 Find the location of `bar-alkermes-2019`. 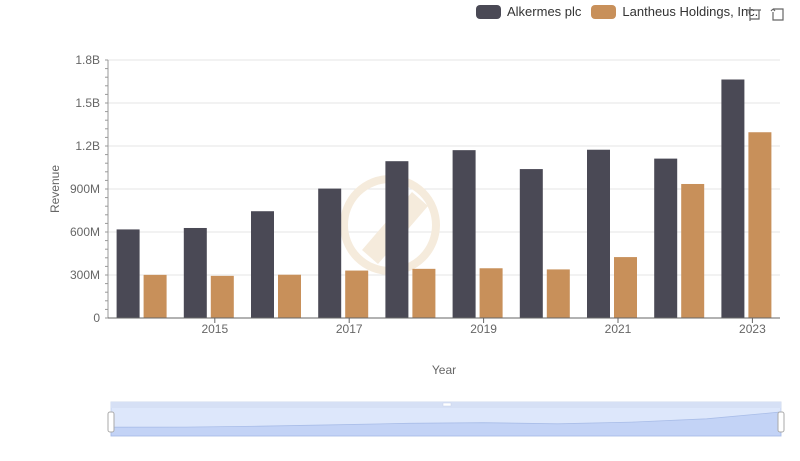

bar-alkermes-2019 is located at coordinates (464, 234).